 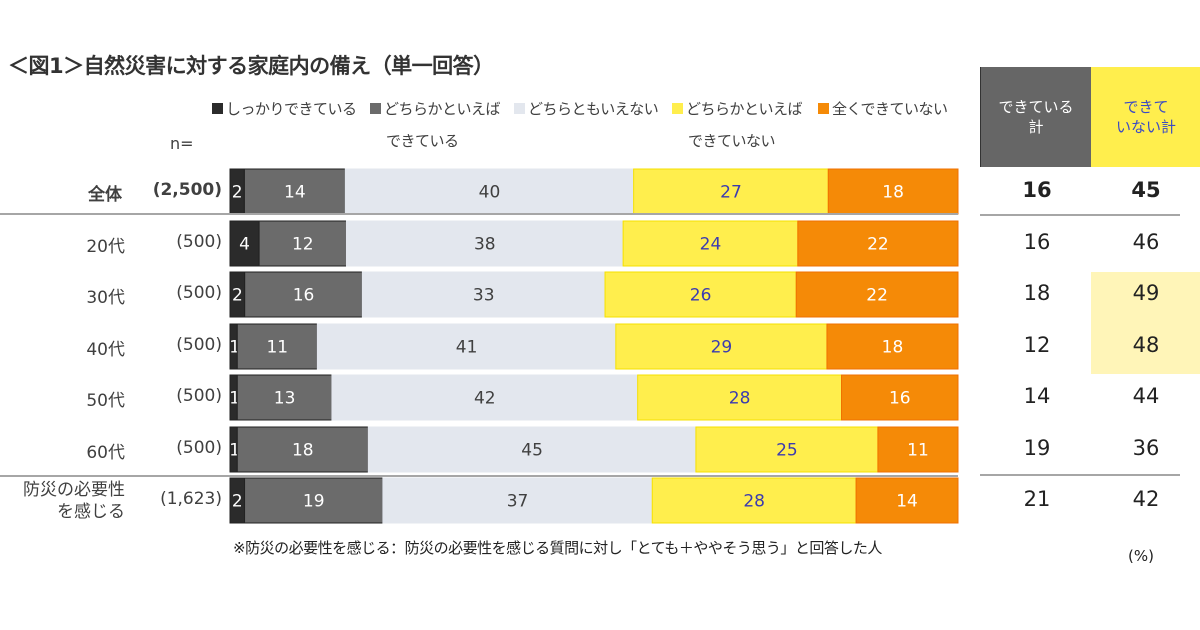 I want to click on header-done-total: できている計, so click(x=1036, y=117).